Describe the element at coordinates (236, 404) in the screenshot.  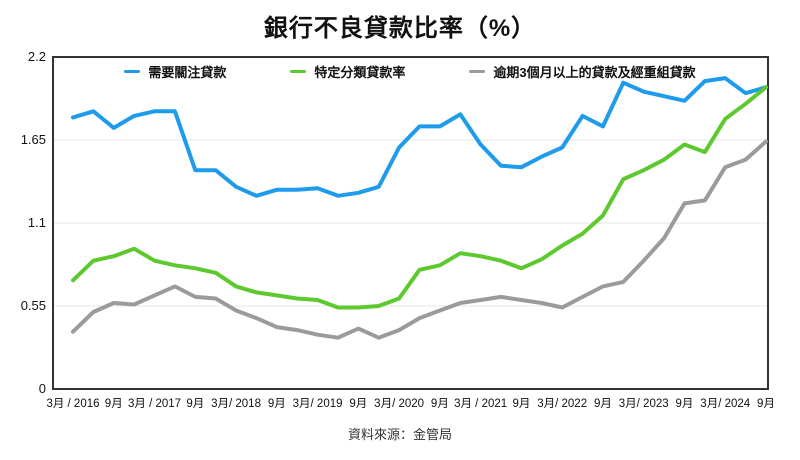
I see `x-axis-tick-label: 3月/ 2018` at that location.